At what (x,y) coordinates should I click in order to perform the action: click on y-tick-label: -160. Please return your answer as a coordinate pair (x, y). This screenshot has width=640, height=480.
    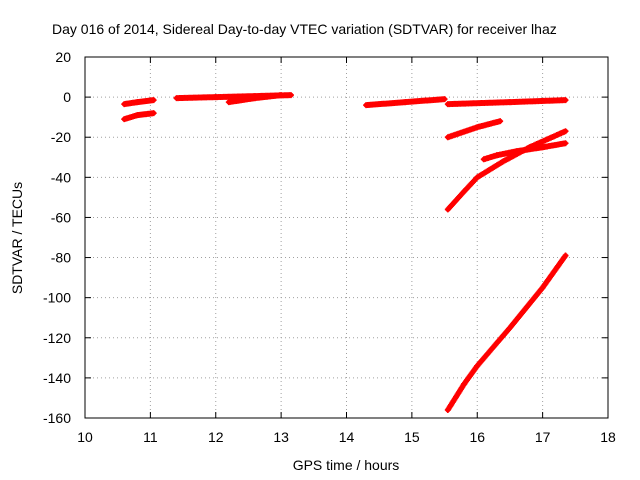
    Looking at the image, I should click on (57, 418).